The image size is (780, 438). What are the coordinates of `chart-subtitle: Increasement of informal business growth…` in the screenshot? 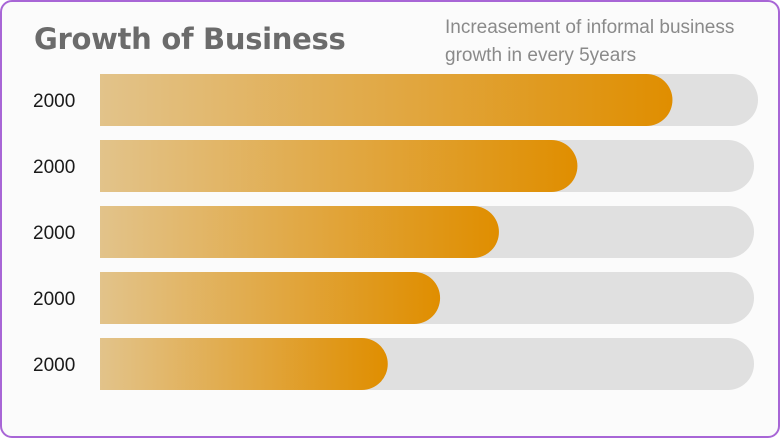 It's located at (590, 41).